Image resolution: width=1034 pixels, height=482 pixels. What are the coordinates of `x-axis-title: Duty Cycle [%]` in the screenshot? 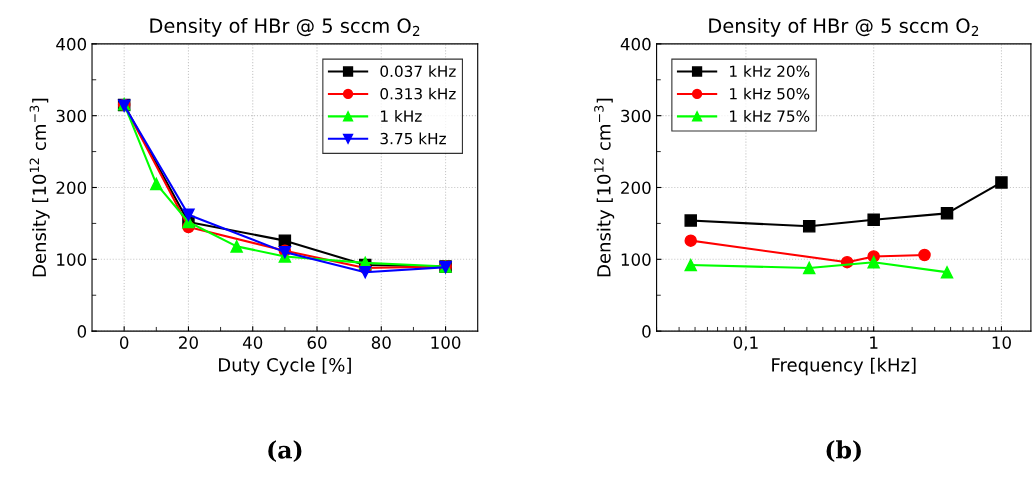 It's located at (285, 366).